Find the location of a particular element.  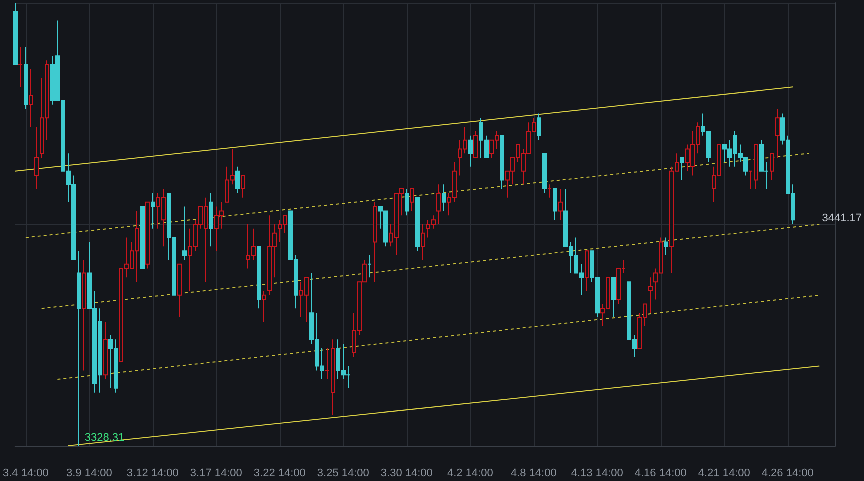

x-tick-label: 3.17 14:00 is located at coordinates (216, 474).